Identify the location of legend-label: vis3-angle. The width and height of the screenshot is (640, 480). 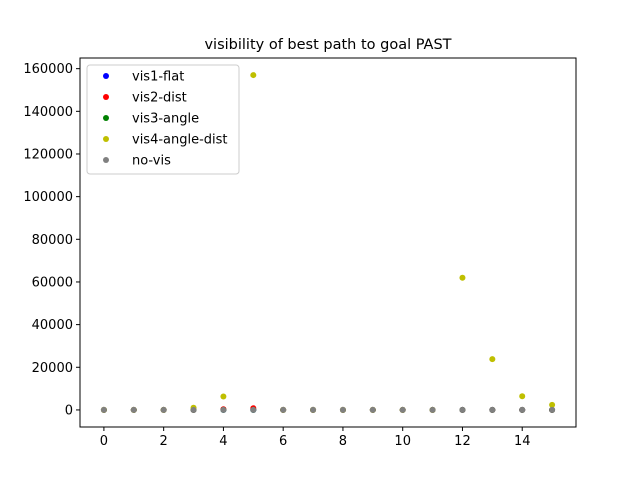
(165, 119).